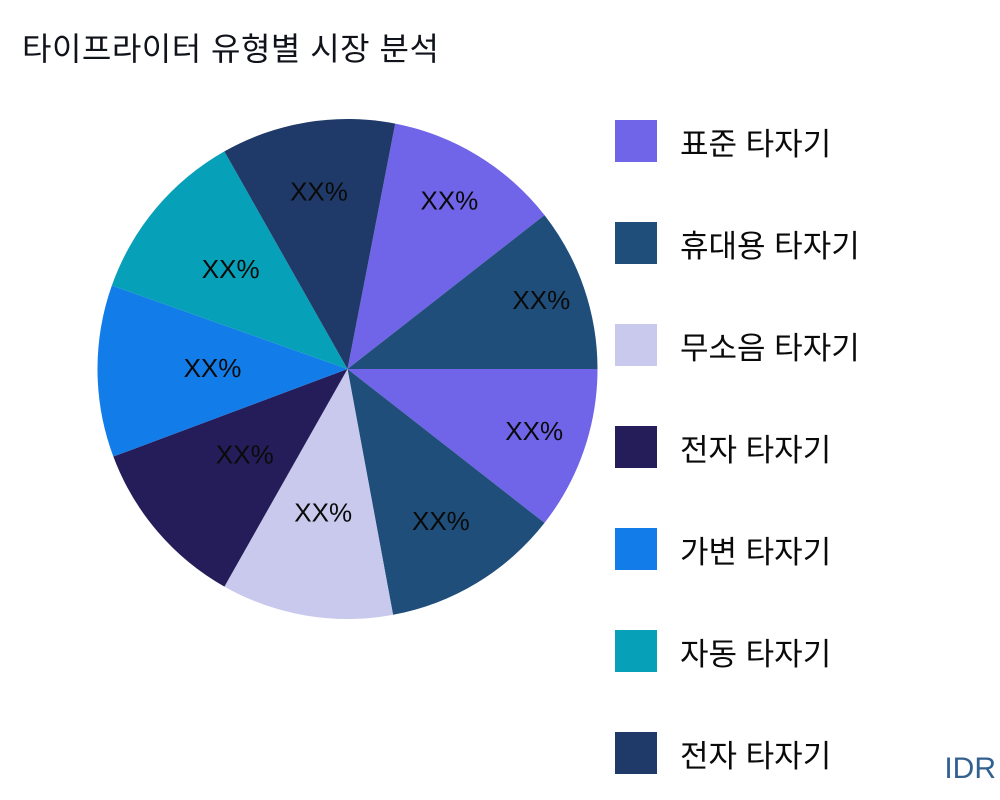  What do you see at coordinates (231, 49) in the screenshot?
I see `chart-title: 타이프라이터 유형별 시장 분석` at bounding box center [231, 49].